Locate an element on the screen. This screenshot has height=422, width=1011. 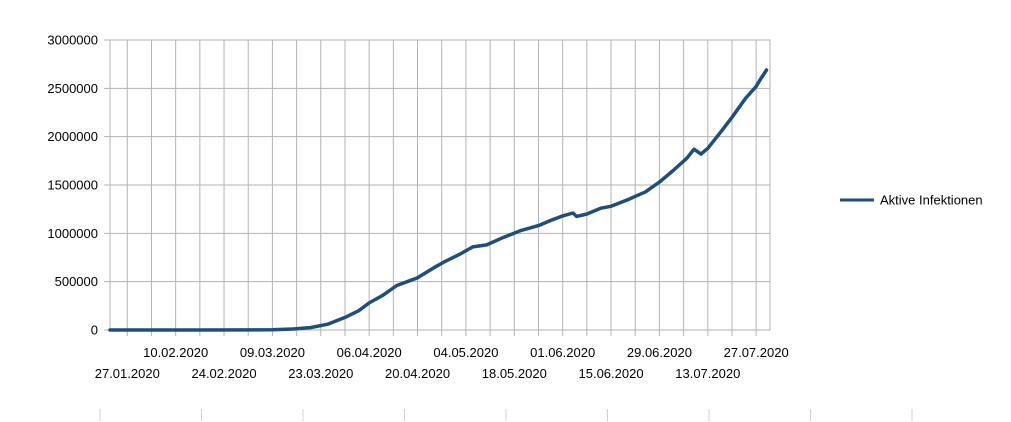
y-tick-label: 2500000 is located at coordinates (72, 88).